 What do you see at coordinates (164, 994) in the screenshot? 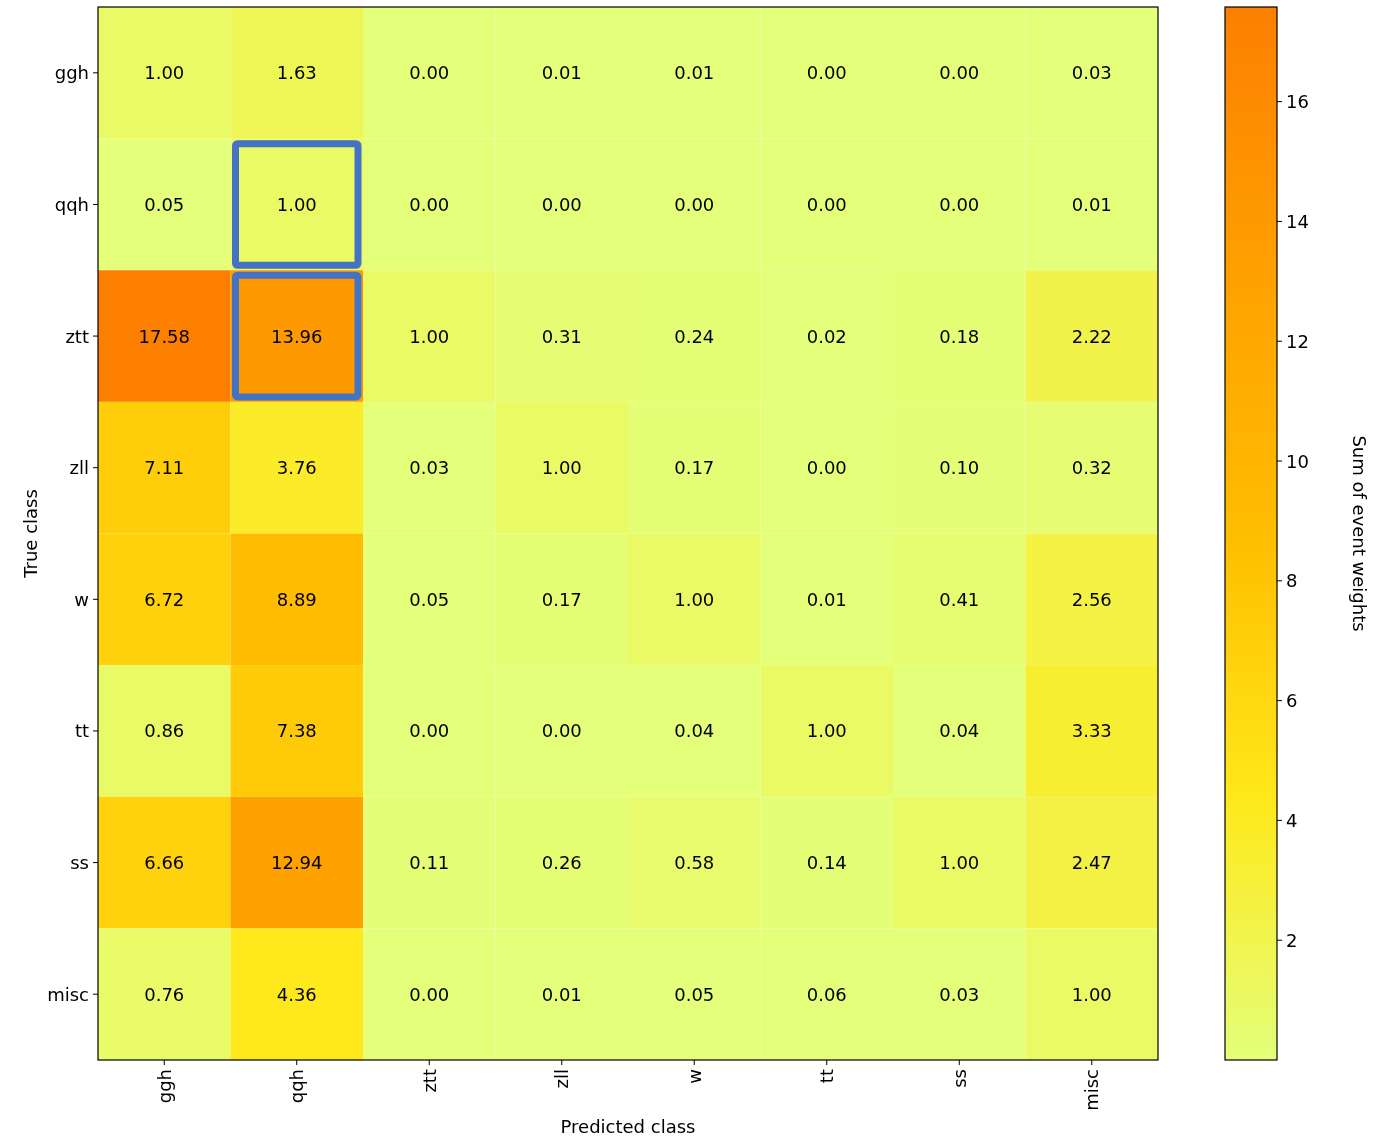
I see `data-label: 0.76` at bounding box center [164, 994].